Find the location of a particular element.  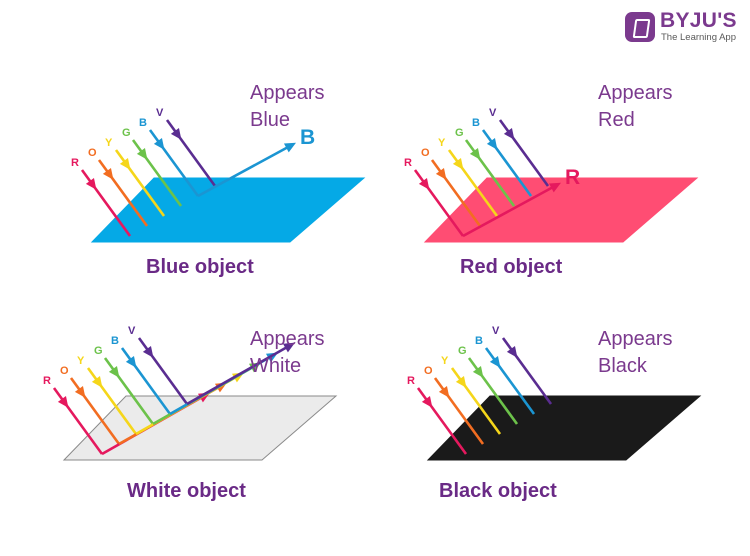

byjus-logo: BYJU'S The Learning App is located at coordinates (686, 28).